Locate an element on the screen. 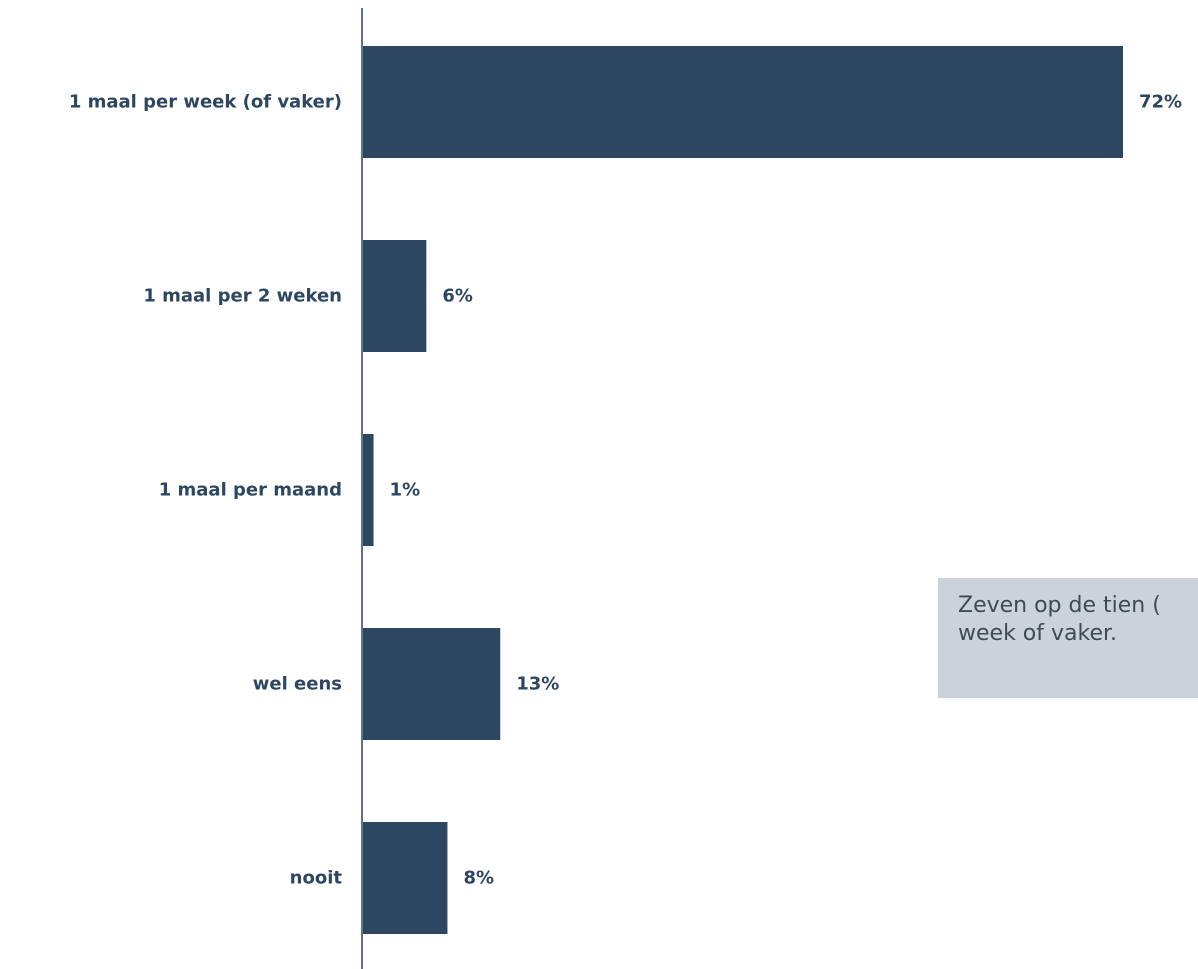  category-label-1-maal-per-2-weken: 1 maal per 2 weken is located at coordinates (242, 296).